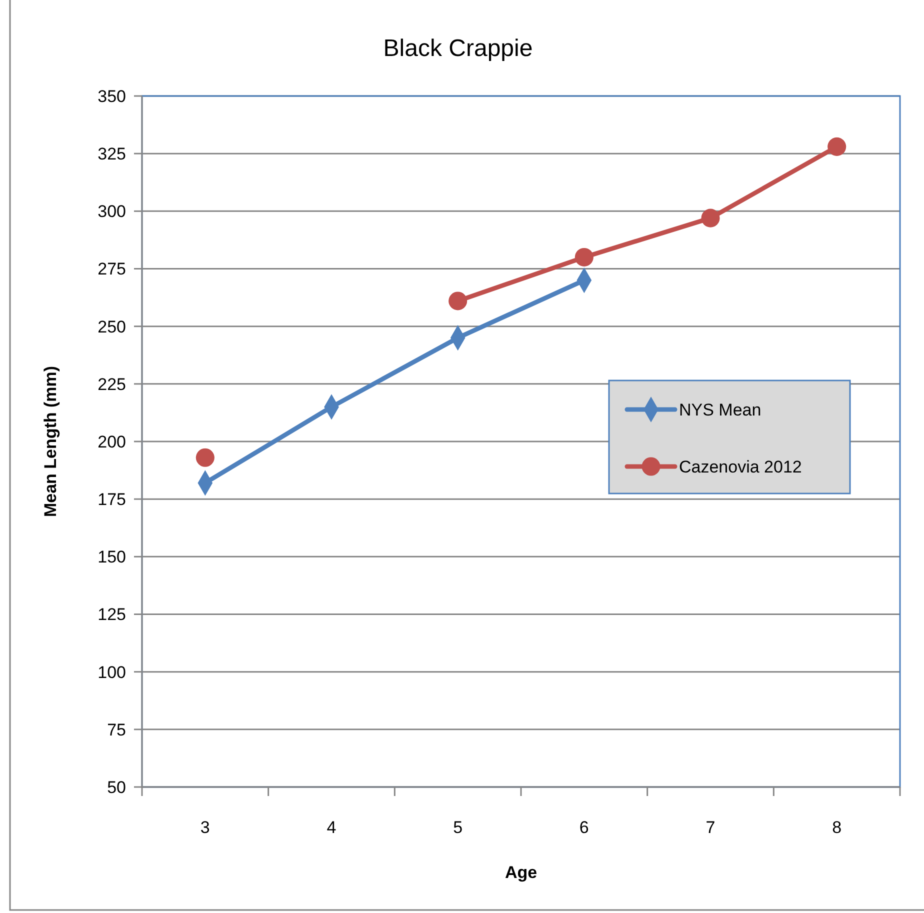 This screenshot has height=913, width=924. I want to click on y-tick-label: 175, so click(112, 500).